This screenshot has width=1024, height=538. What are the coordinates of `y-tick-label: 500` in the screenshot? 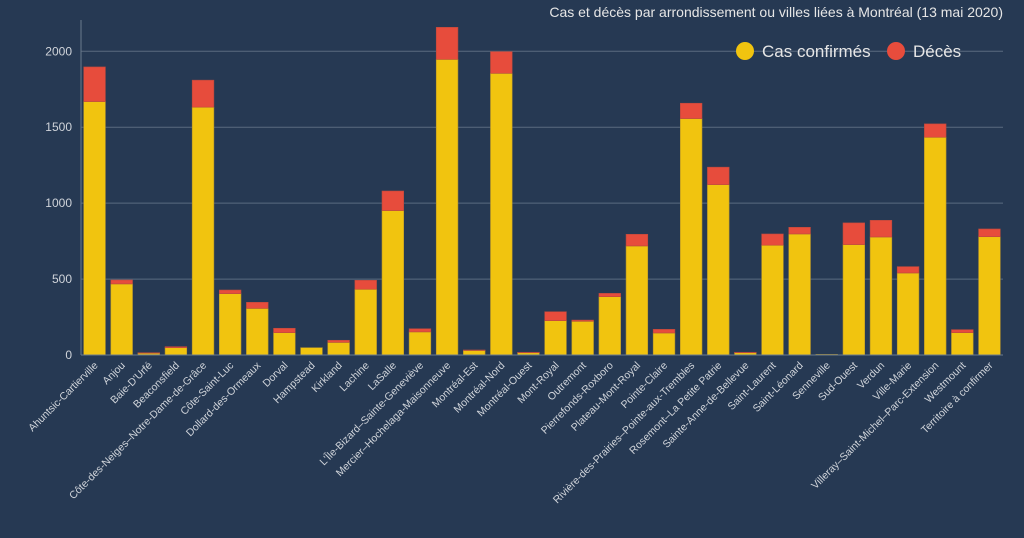 It's located at (62, 279).